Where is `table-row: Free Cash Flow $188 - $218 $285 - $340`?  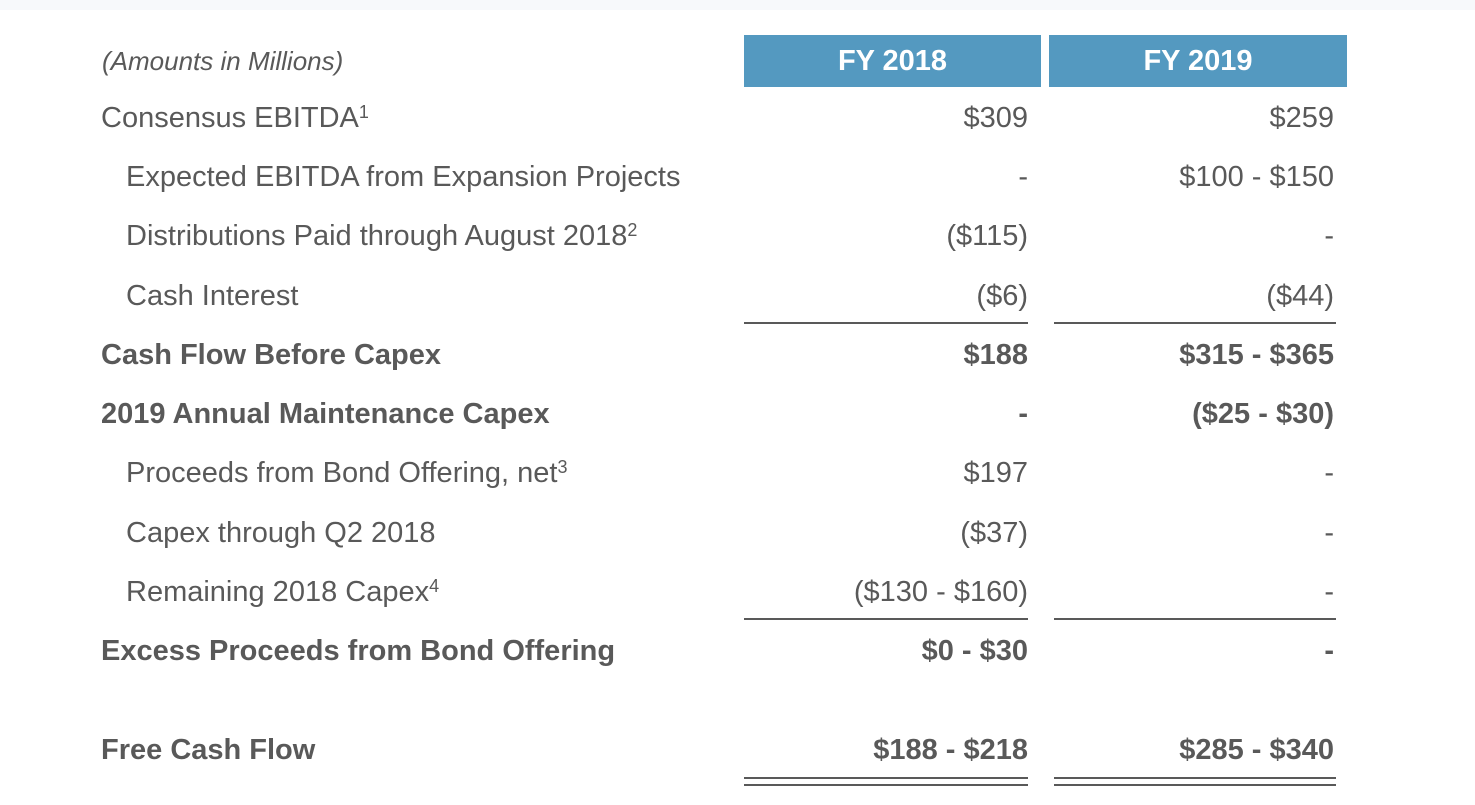 table-row: Free Cash Flow $188 - $218 $285 - $340 is located at coordinates (737, 750).